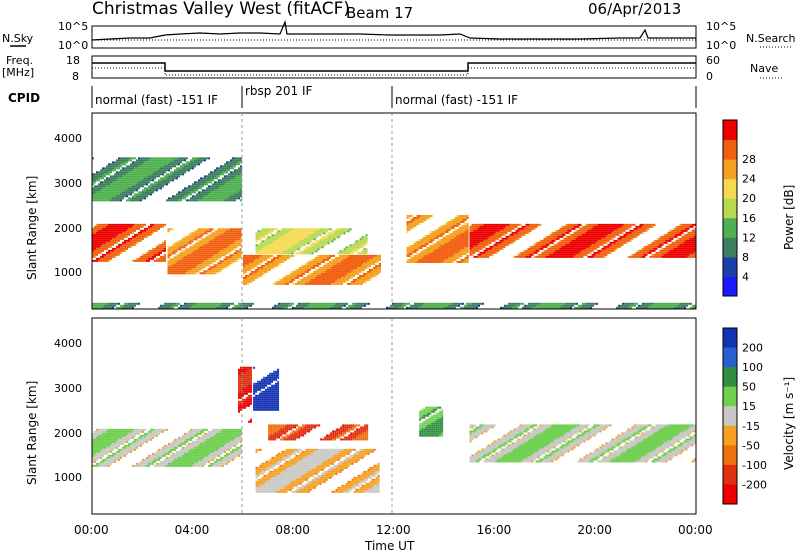 Image resolution: width=800 pixels, height=554 pixels. What do you see at coordinates (394, 37) in the screenshot?
I see `nsky-panel` at bounding box center [394, 37].